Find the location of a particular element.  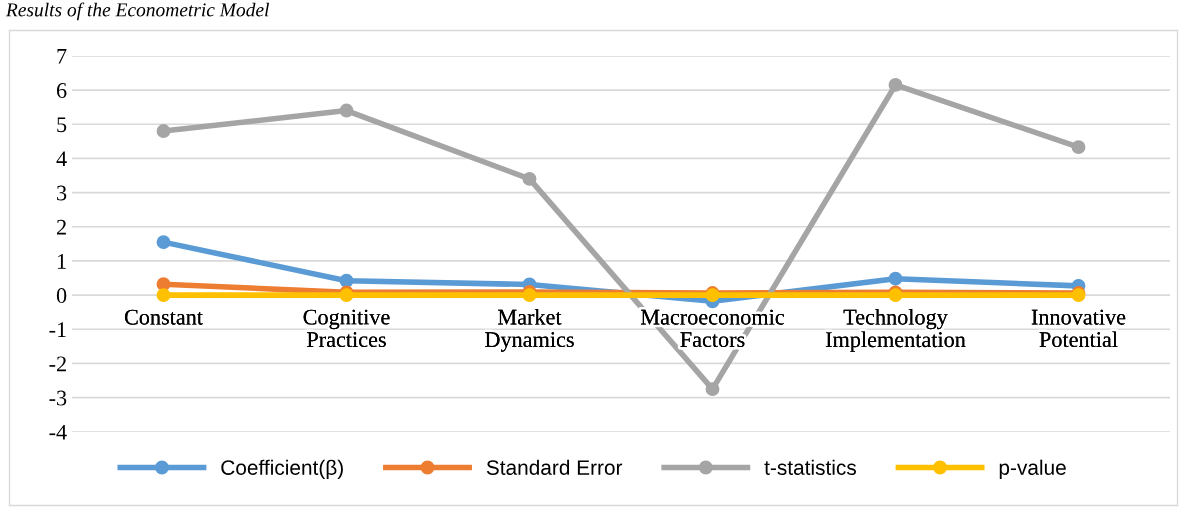

y-tick-label: -1 is located at coordinates (57, 329).